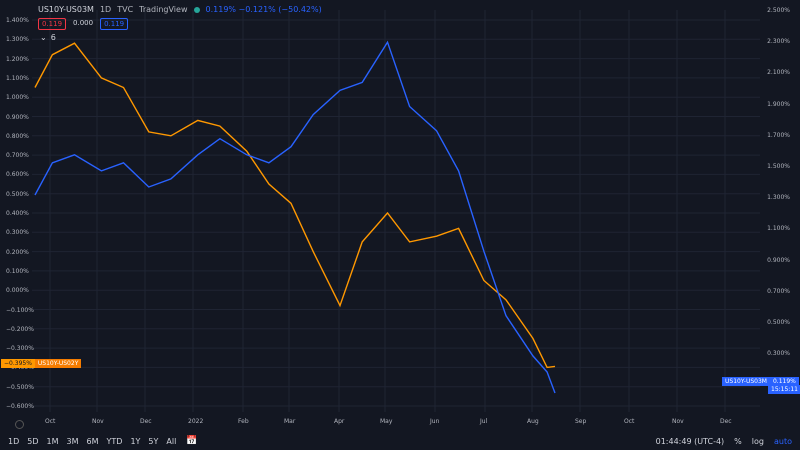 This screenshot has height=450, width=800. Describe the element at coordinates (171, 441) in the screenshot. I see `timeframe-all: All` at that location.